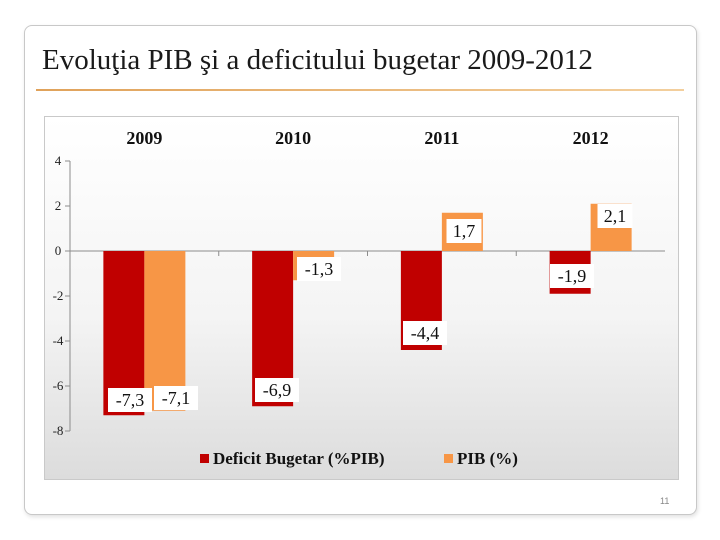 This screenshot has width=720, height=540. Describe the element at coordinates (58, 160) in the screenshot. I see `y-tick-label: 4` at that location.